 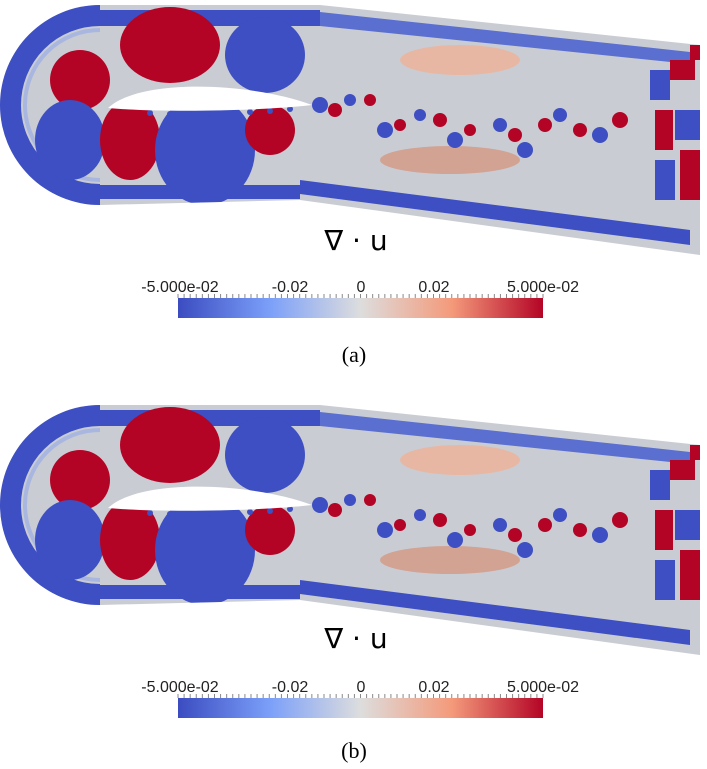 I want to click on caption: (b), so click(x=354, y=750).